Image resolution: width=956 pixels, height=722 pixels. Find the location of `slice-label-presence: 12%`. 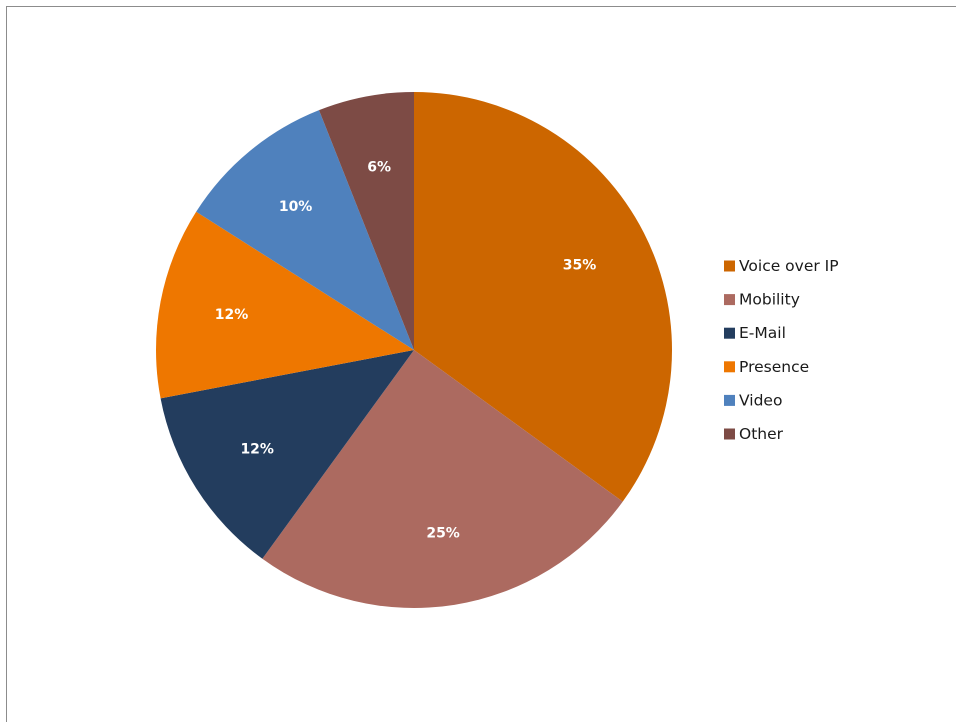

slice-label-presence: 12% is located at coordinates (232, 315).